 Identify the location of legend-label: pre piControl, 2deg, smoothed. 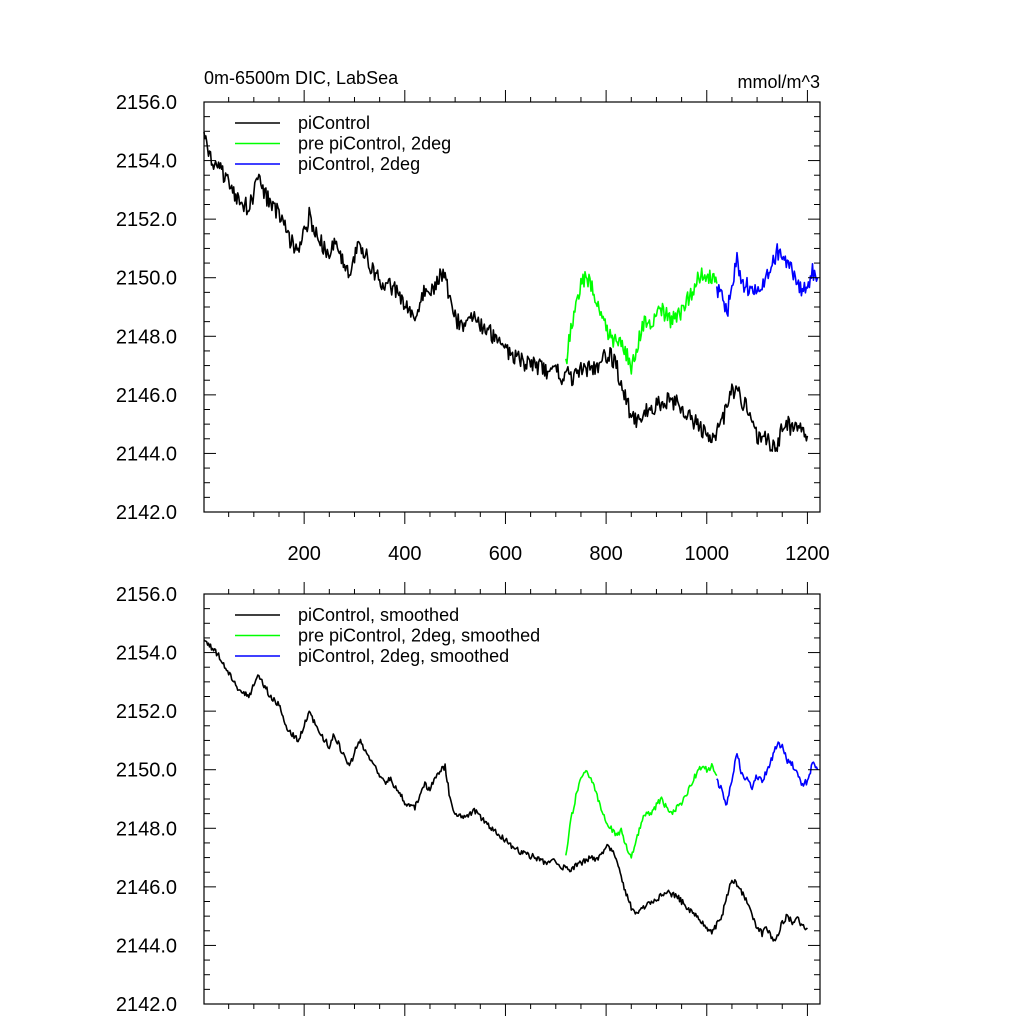
(419, 636).